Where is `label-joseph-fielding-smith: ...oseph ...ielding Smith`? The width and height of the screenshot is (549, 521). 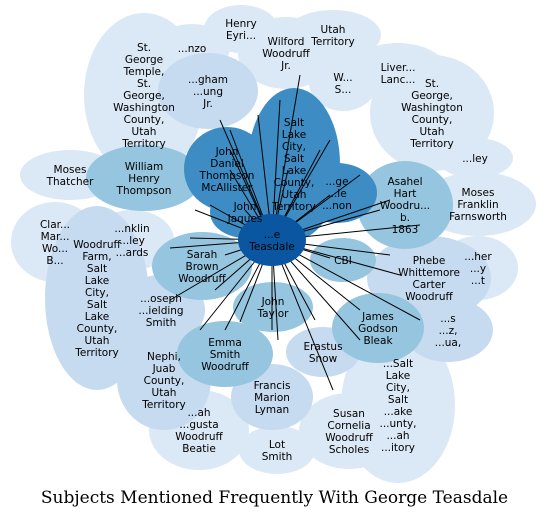 label-joseph-fielding-smith: ...oseph ...ielding Smith is located at coordinates (160, 311).